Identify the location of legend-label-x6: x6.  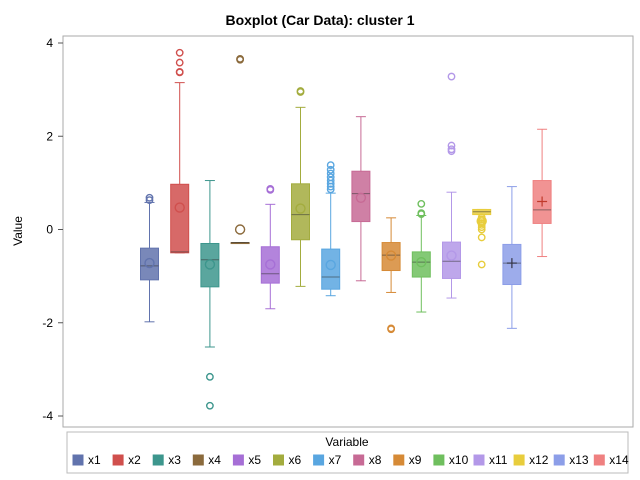
(295, 460).